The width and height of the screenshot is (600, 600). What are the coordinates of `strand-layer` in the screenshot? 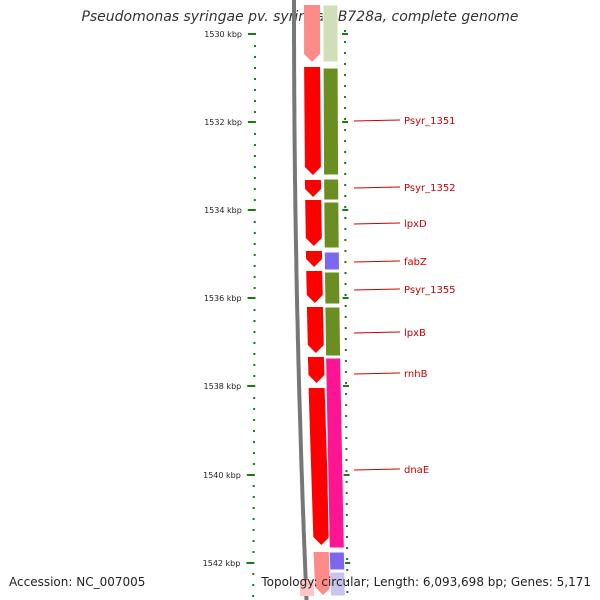 It's located at (323, 300).